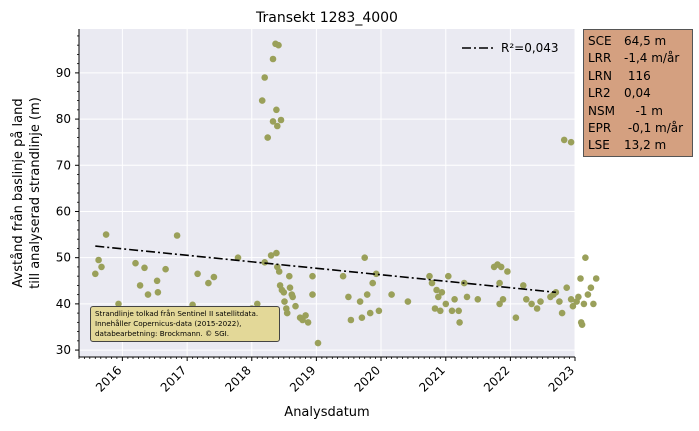  I want to click on stats-key: SCE, so click(600, 41).